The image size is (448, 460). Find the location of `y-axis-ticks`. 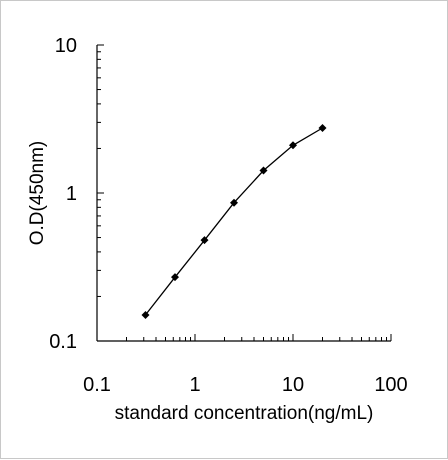

y-axis-ticks is located at coordinates (100, 193).